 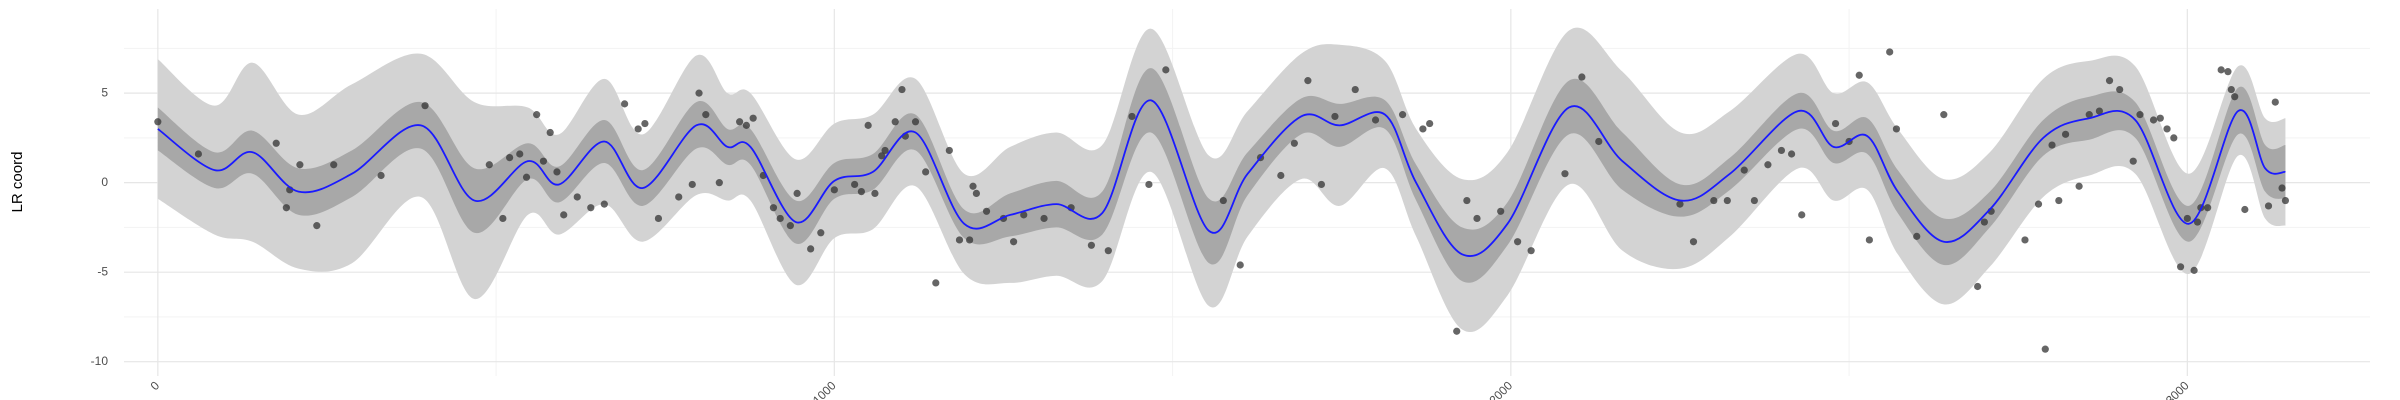 What do you see at coordinates (824, 389) in the screenshot?
I see `x-tick-label: 1000` at bounding box center [824, 389].